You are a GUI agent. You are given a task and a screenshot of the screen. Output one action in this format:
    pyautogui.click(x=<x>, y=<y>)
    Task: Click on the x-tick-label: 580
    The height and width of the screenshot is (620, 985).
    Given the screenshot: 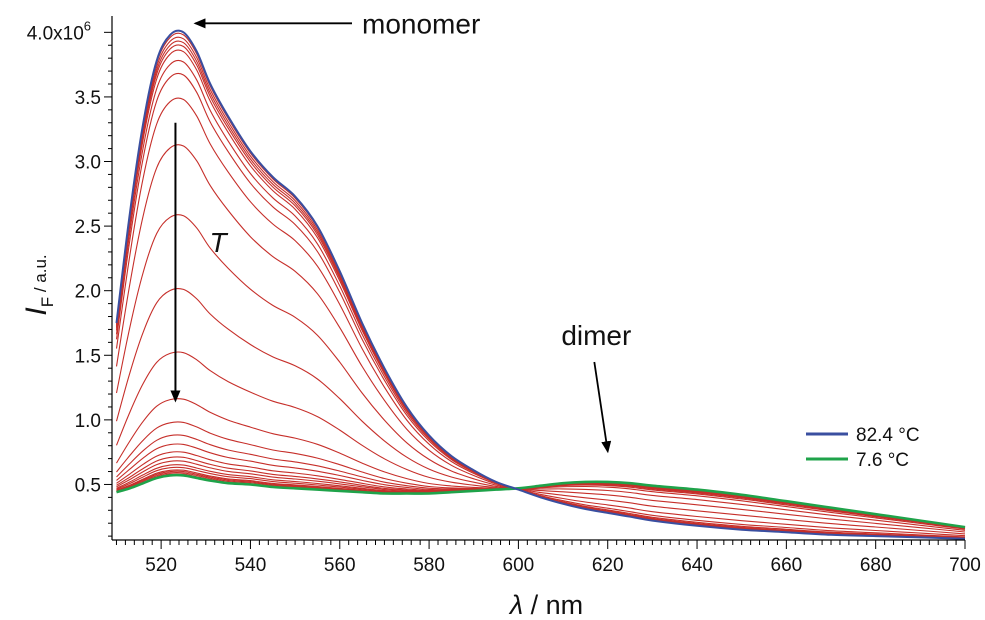 What is the action you would take?
    pyautogui.click(x=429, y=565)
    